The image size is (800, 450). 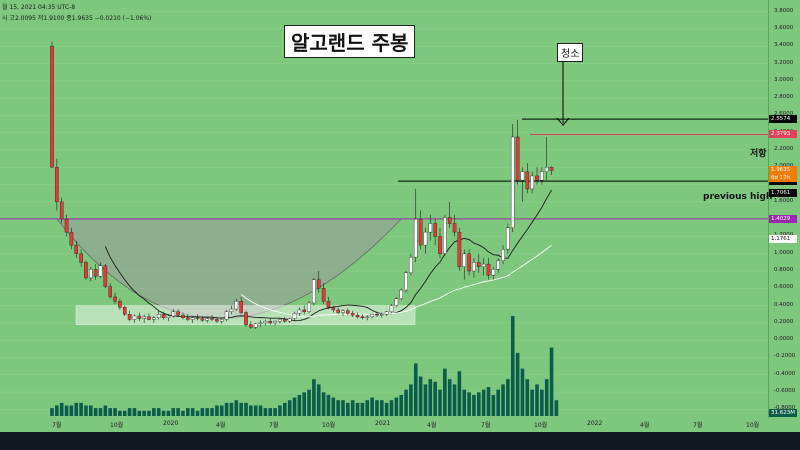 What do you see at coordinates (784, 200) in the screenshot?
I see `price-tick-label: 1.6000` at bounding box center [784, 200].